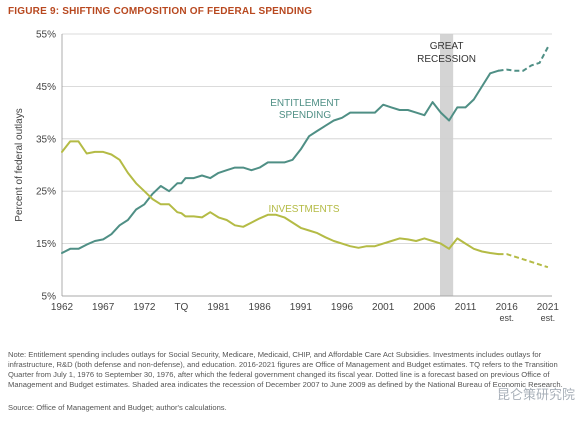 The image size is (581, 421). I want to click on x-tick-label: 1996, so click(342, 307).